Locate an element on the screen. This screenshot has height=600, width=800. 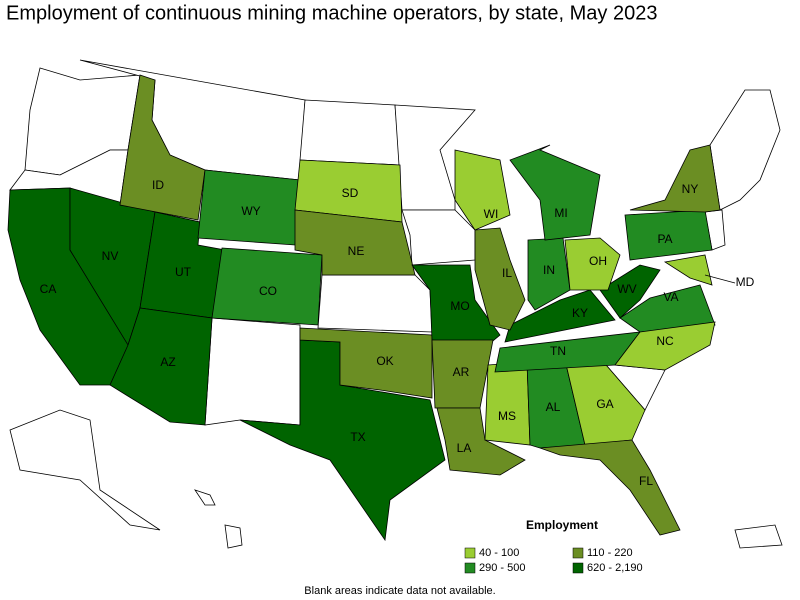
state-label: MO is located at coordinates (459, 306).